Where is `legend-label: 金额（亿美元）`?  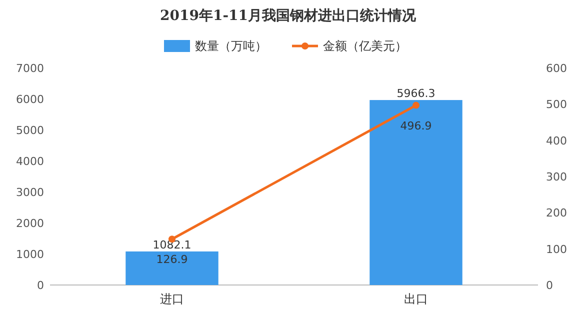 legend-label: 金额（亿美元） is located at coordinates (365, 46).